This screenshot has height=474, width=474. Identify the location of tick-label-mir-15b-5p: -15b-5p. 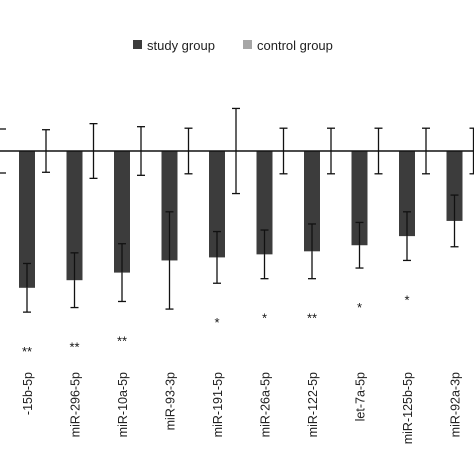
(28, 393).